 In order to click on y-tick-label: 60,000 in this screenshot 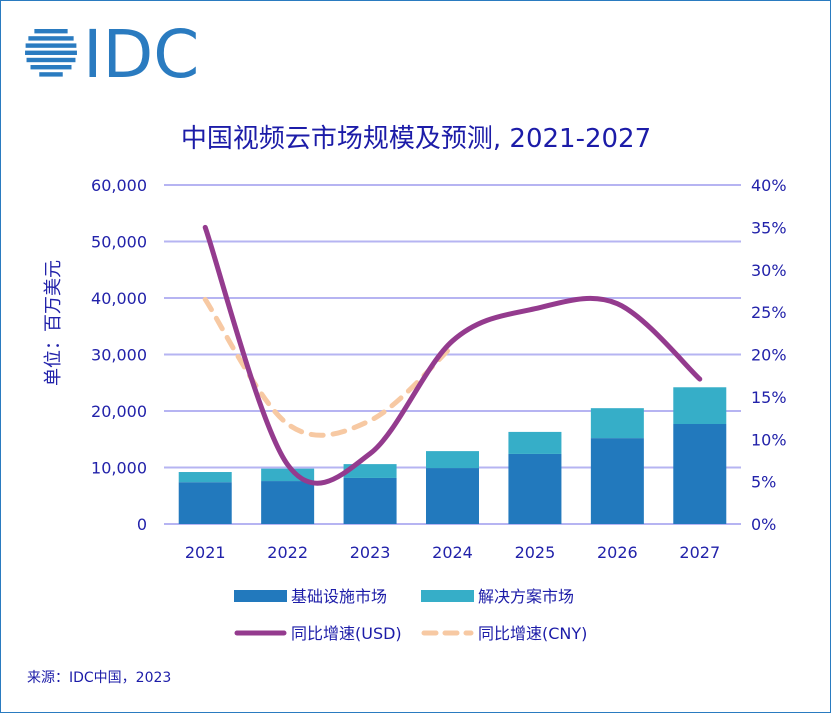, I will do `click(119, 185)`.